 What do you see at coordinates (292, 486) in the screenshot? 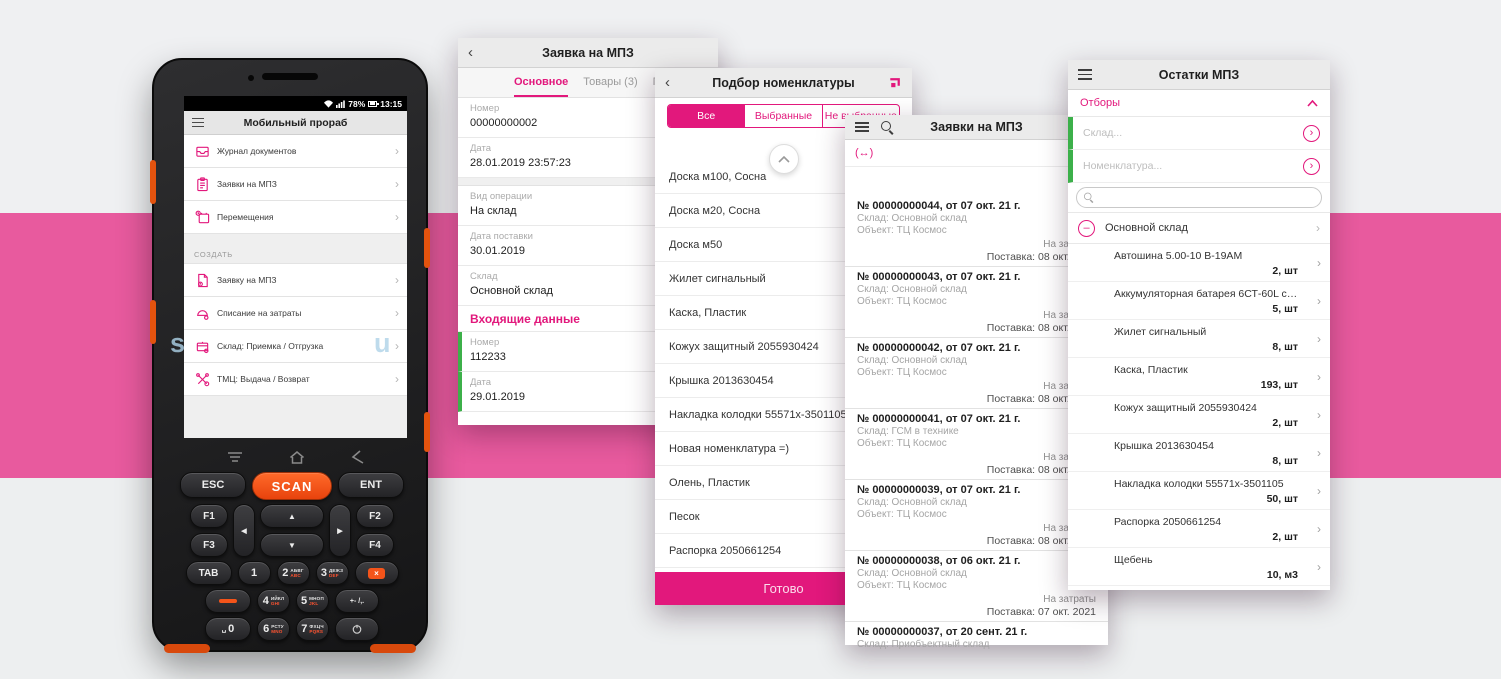
I see `scan-key: SCAN` at bounding box center [292, 486].